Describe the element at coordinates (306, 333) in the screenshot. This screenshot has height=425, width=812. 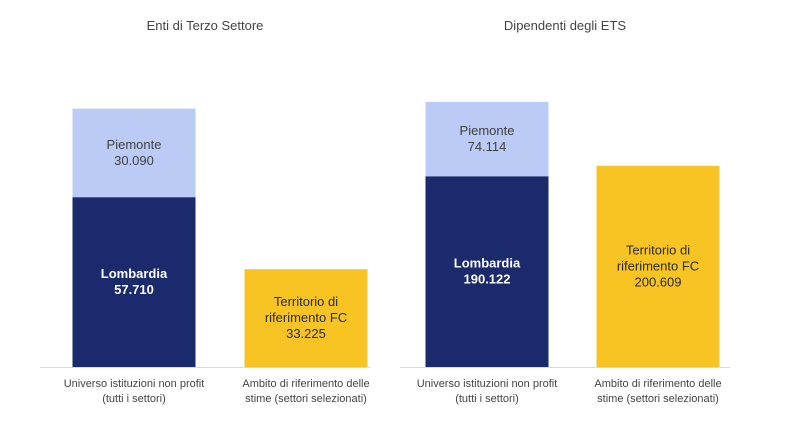
I see `data-label: 33.225` at that location.